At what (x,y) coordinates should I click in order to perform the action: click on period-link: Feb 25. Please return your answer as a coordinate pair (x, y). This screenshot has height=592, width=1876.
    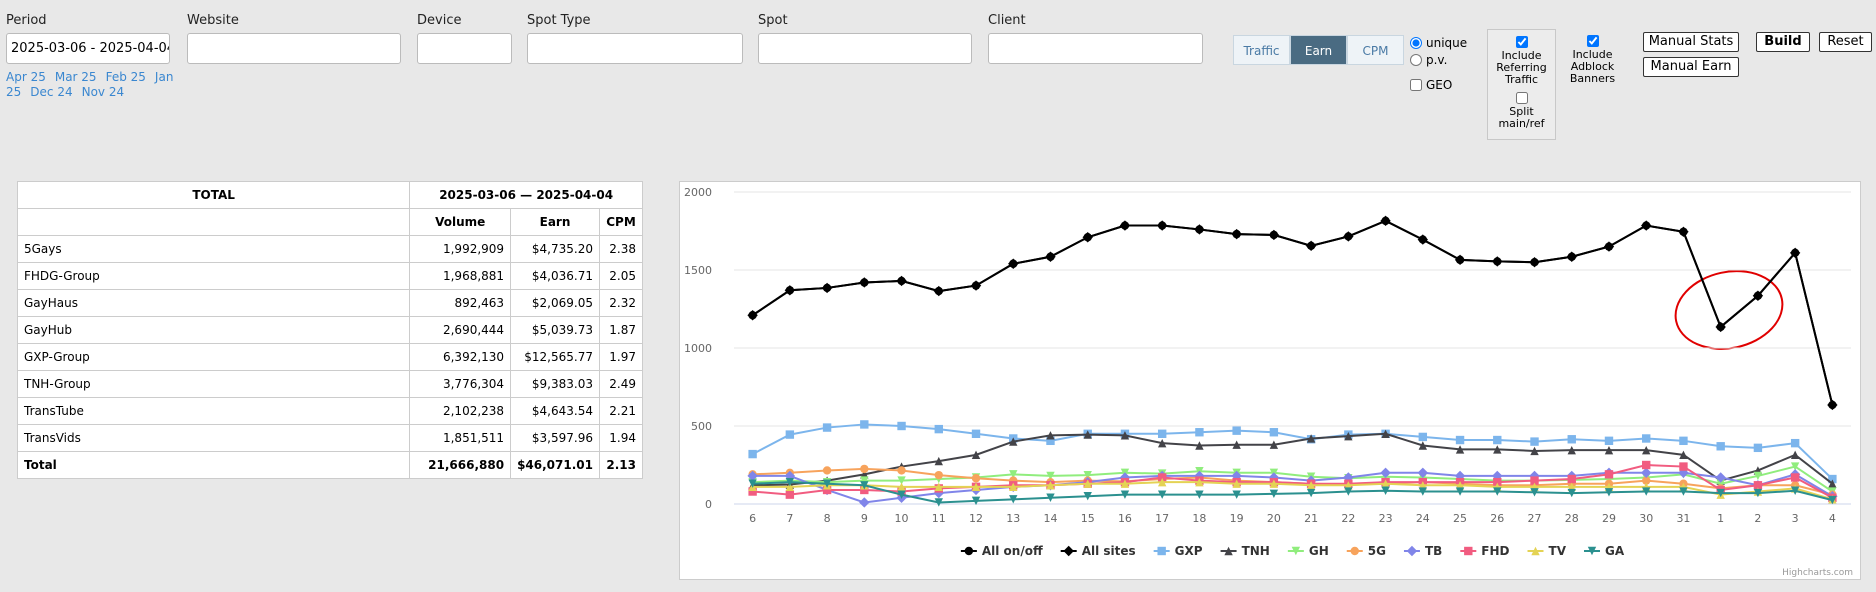
    Looking at the image, I should click on (125, 77).